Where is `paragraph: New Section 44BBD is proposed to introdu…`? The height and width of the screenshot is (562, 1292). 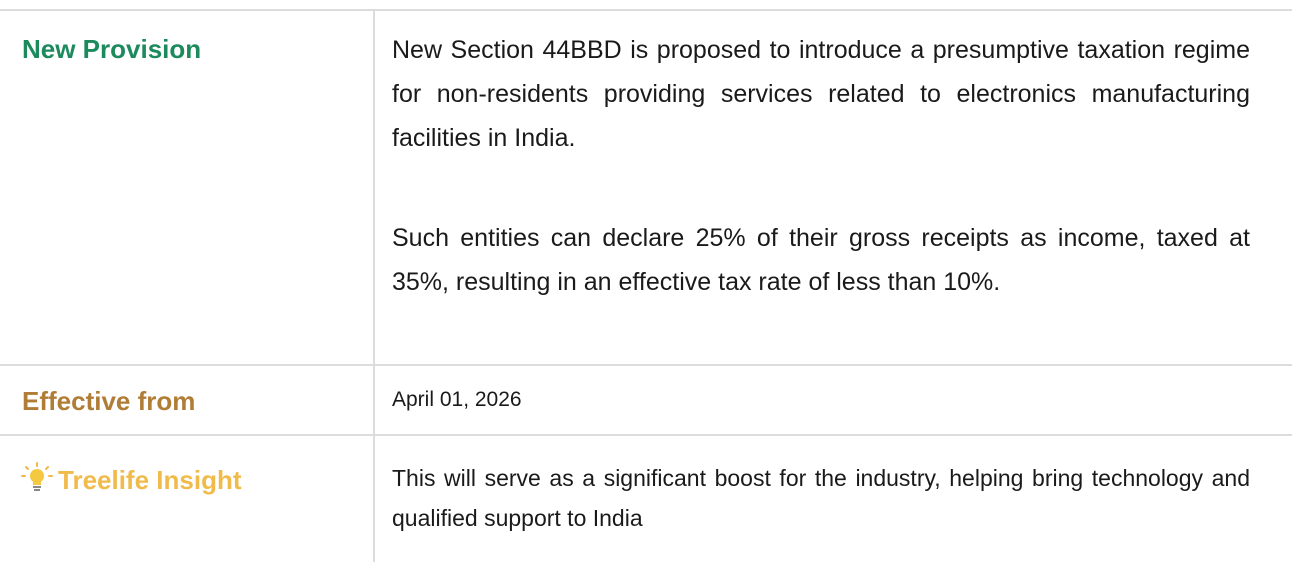 paragraph: New Section 44BBD is proposed to introdu… is located at coordinates (821, 94).